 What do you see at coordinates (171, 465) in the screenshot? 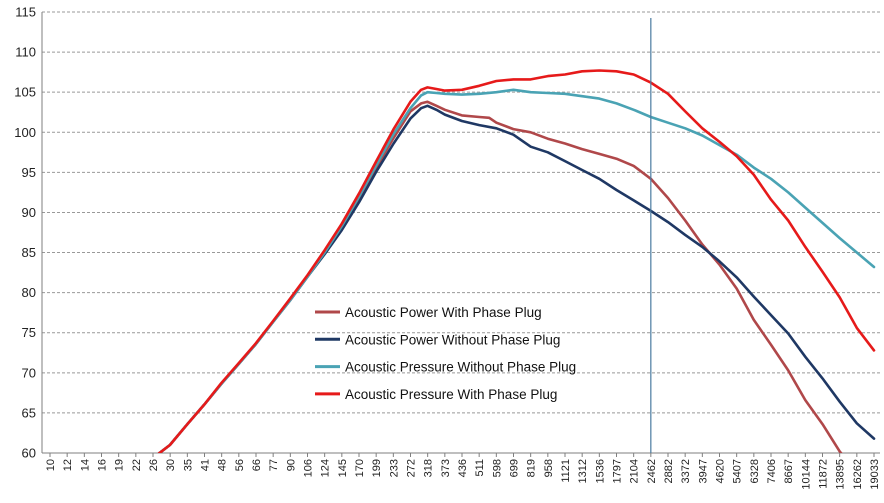
I see `x-tick-label-30: 30` at bounding box center [171, 465].